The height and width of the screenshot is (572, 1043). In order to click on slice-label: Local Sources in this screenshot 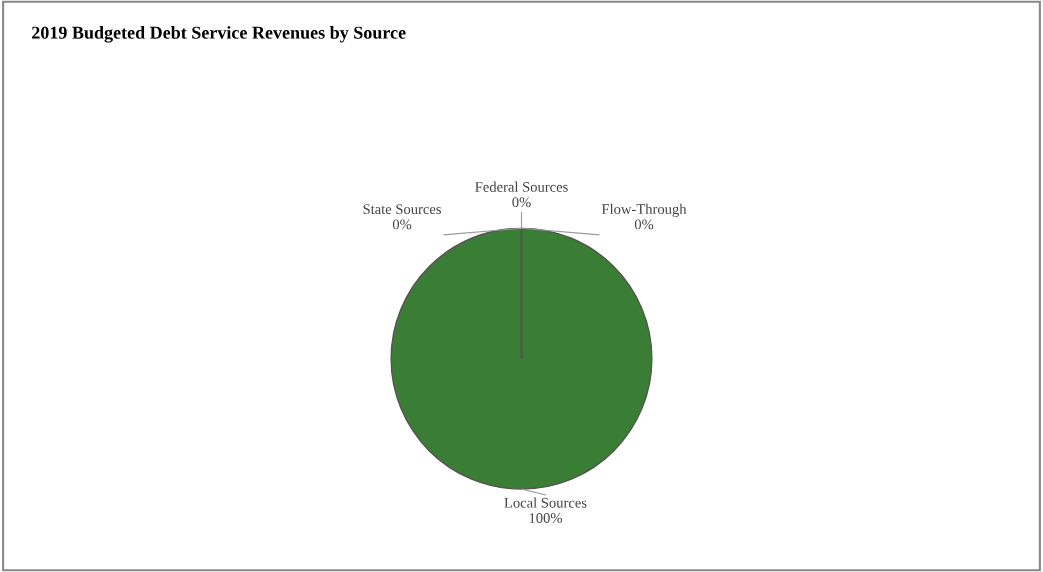, I will do `click(545, 502)`.